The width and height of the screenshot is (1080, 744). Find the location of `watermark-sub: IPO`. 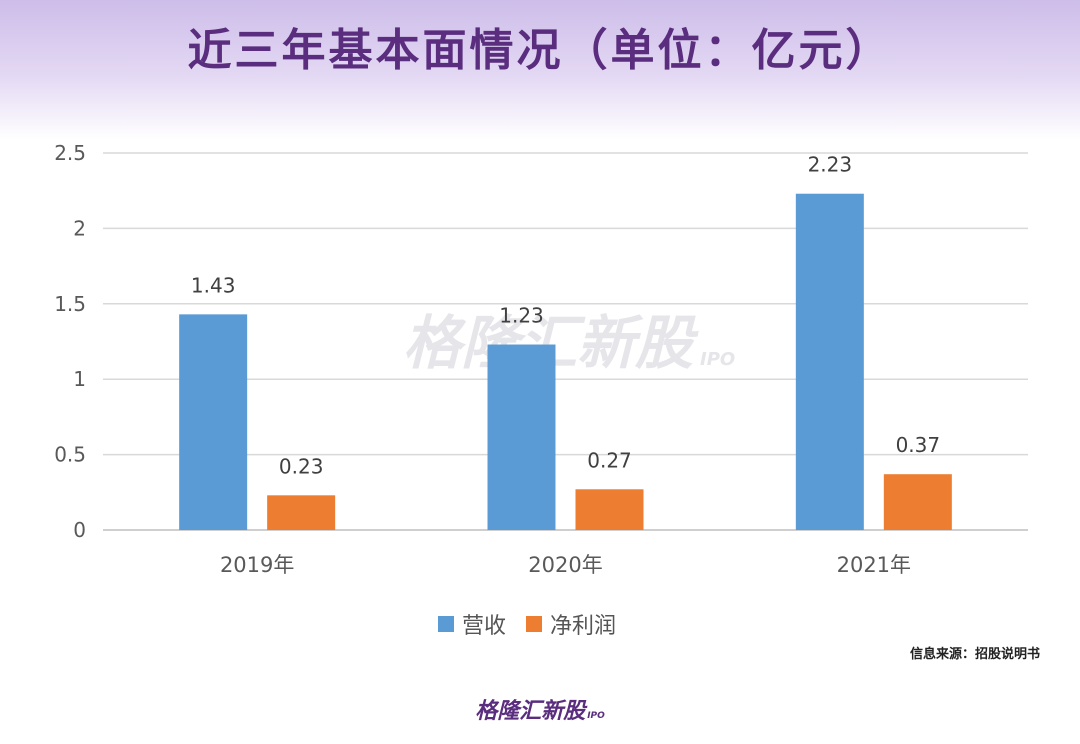

watermark-sub: IPO is located at coordinates (717, 359).